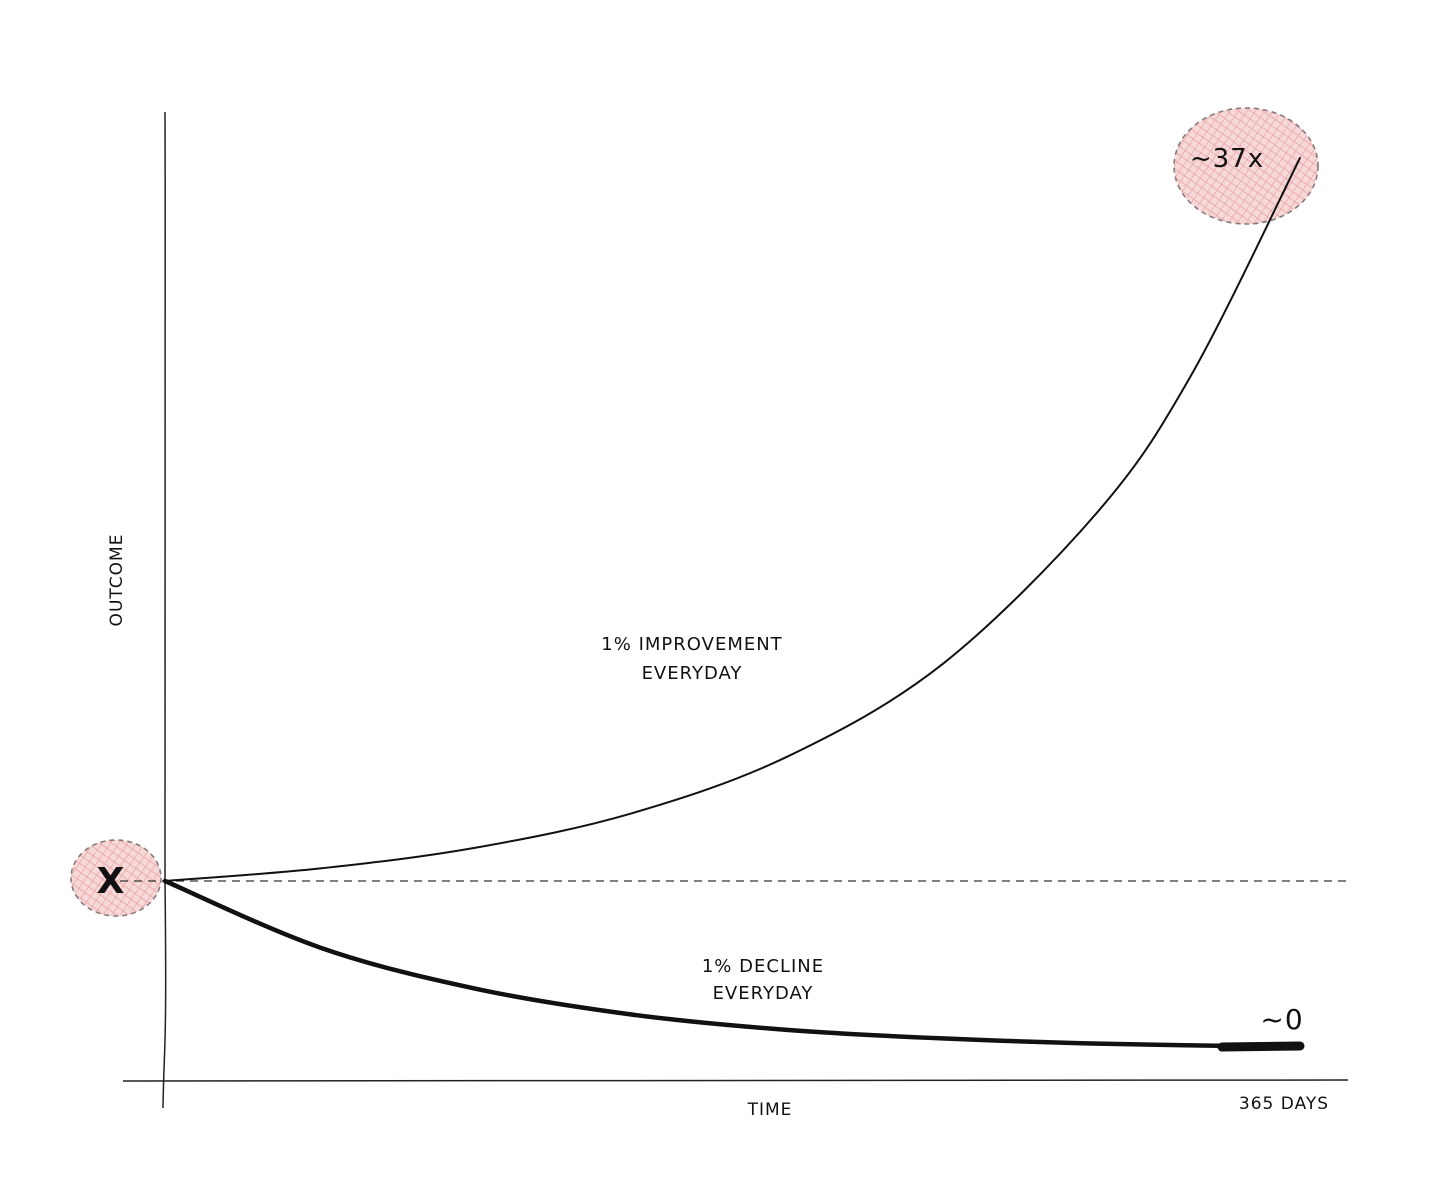 The width and height of the screenshot is (1456, 1185). I want to click on y-axis-label: OUTCOME, so click(117, 580).